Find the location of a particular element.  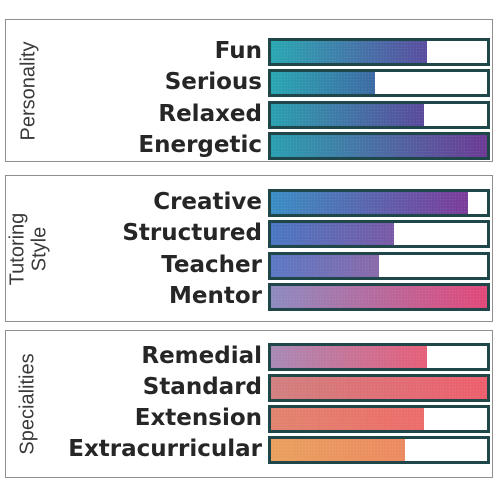

trait-row: Structured is located at coordinates (249, 233).